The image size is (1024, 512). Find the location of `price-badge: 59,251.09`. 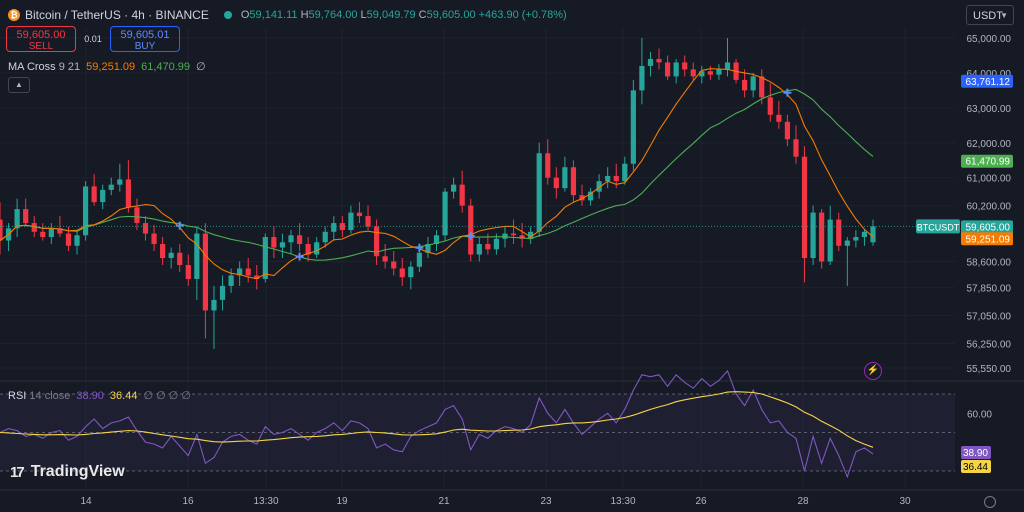

price-badge: 59,251.09 is located at coordinates (987, 239).